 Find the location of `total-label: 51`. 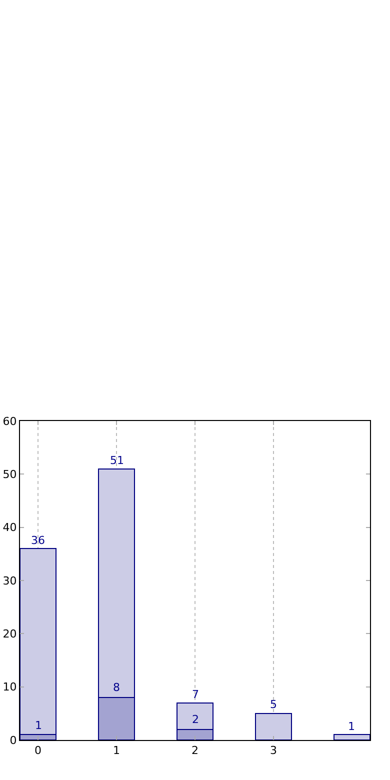

total-label: 51 is located at coordinates (117, 460).